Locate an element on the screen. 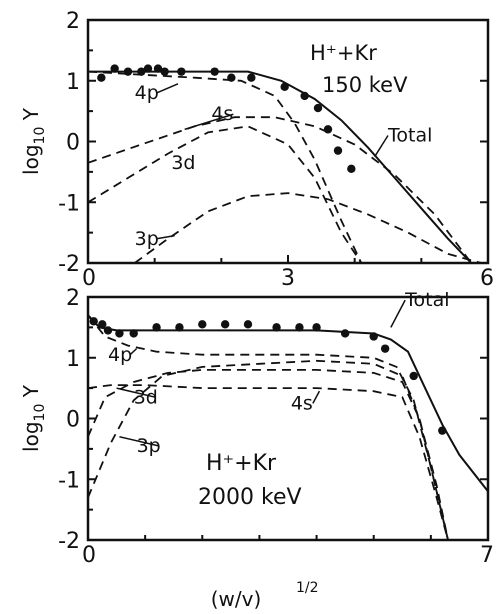 The width and height of the screenshot is (496, 614). x-axis-label-exponent: 1/2 is located at coordinates (307, 588).